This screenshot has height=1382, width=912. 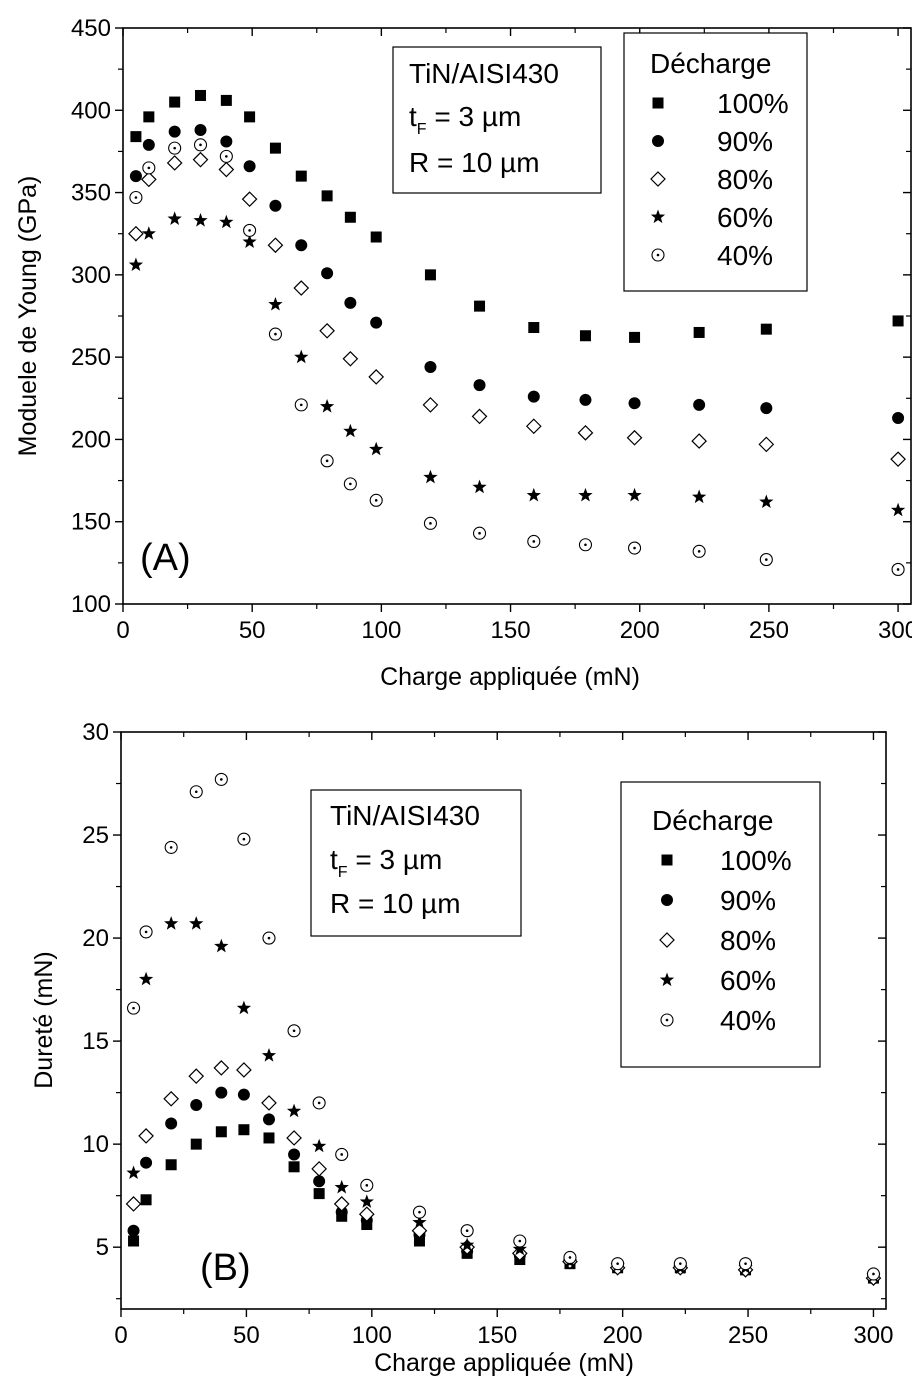 What do you see at coordinates (712, 820) in the screenshot?
I see `panel-b-legend-title: Décharge` at bounding box center [712, 820].